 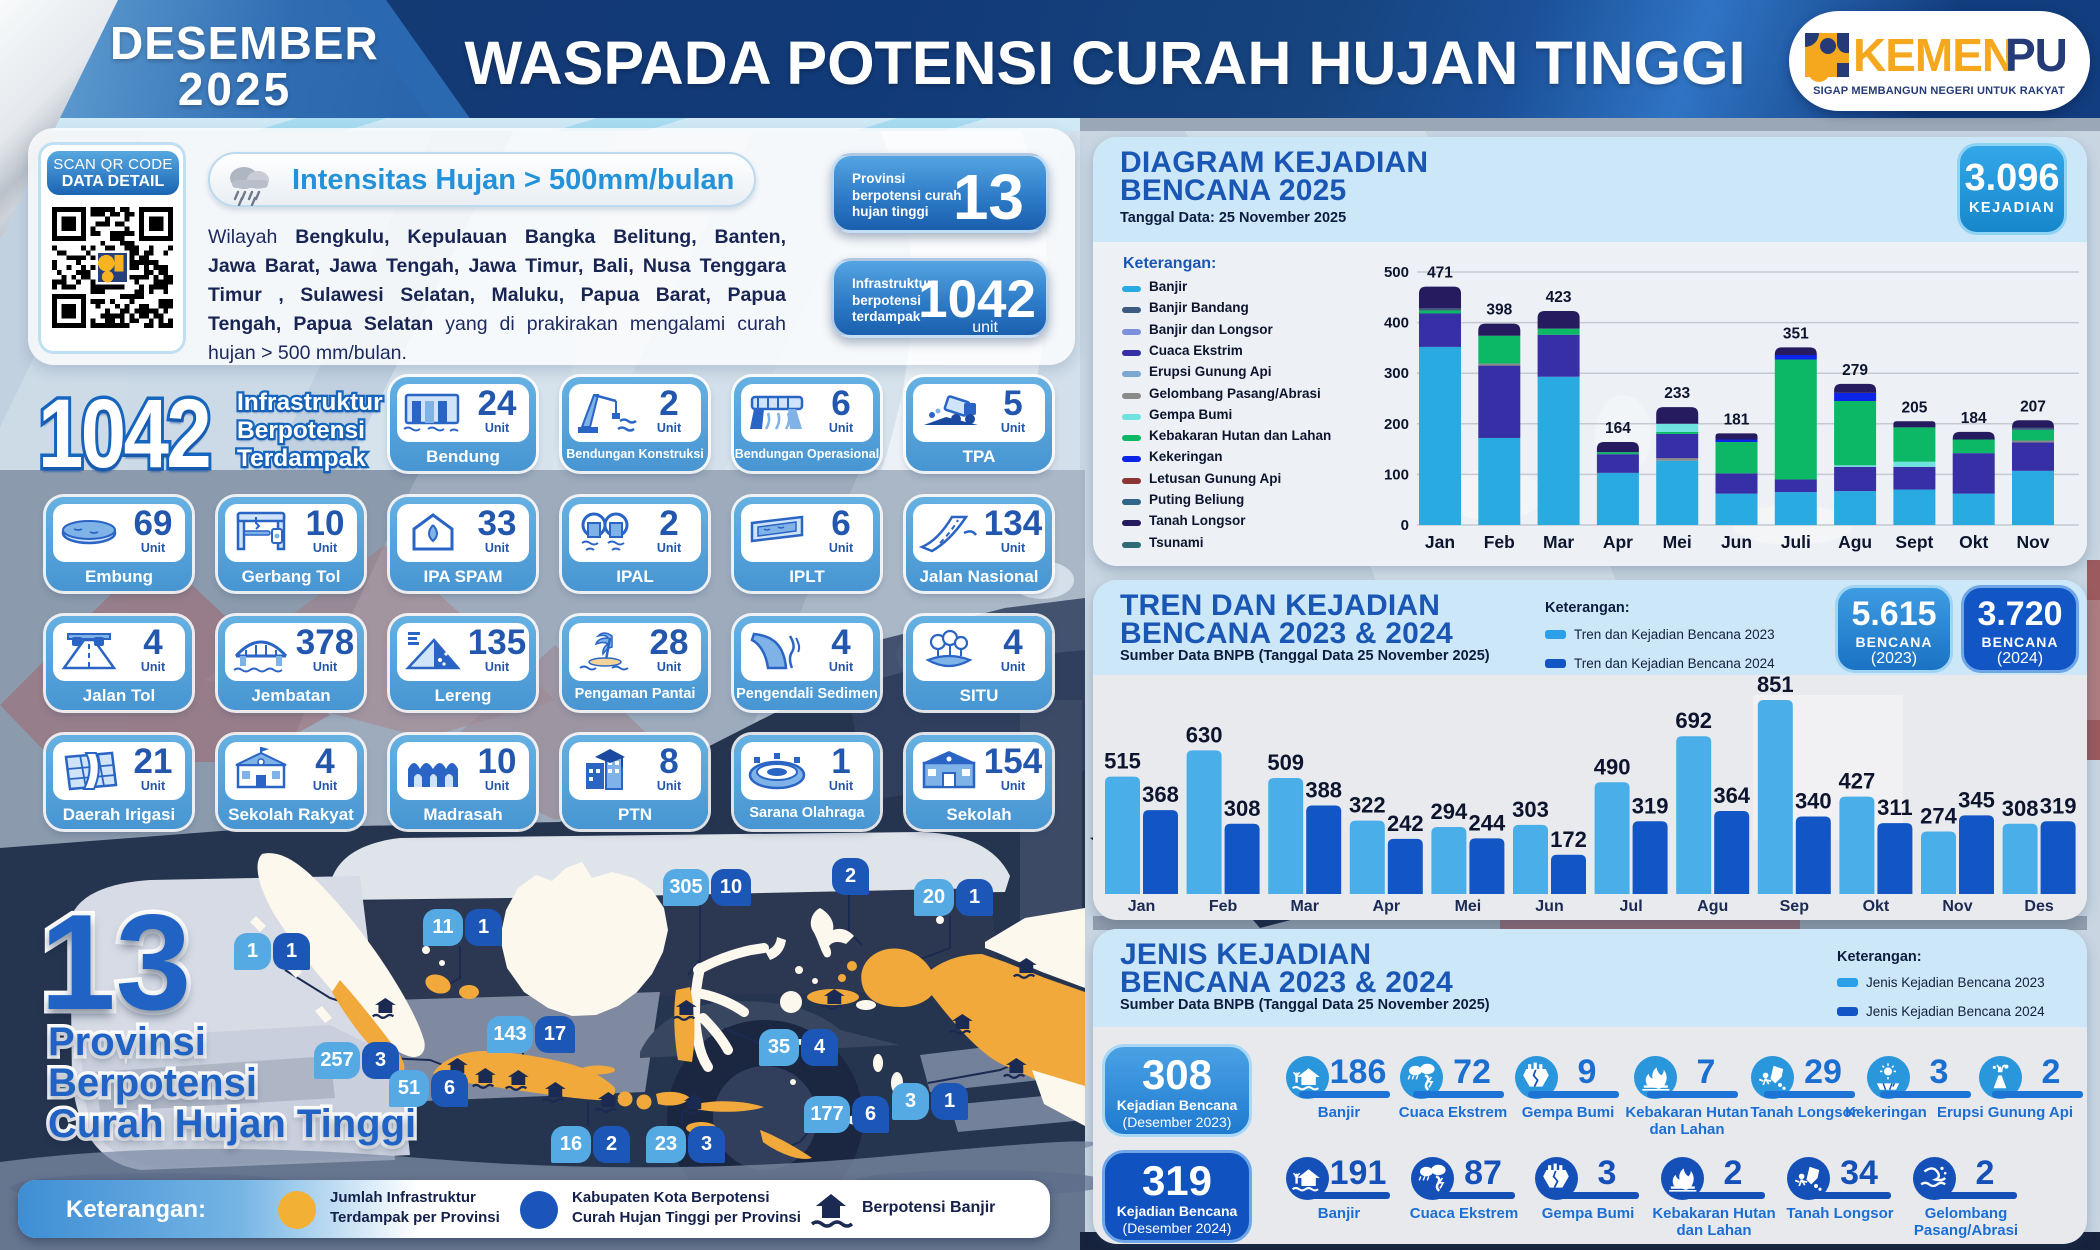 I want to click on svg-text: 279, so click(x=1855, y=370).